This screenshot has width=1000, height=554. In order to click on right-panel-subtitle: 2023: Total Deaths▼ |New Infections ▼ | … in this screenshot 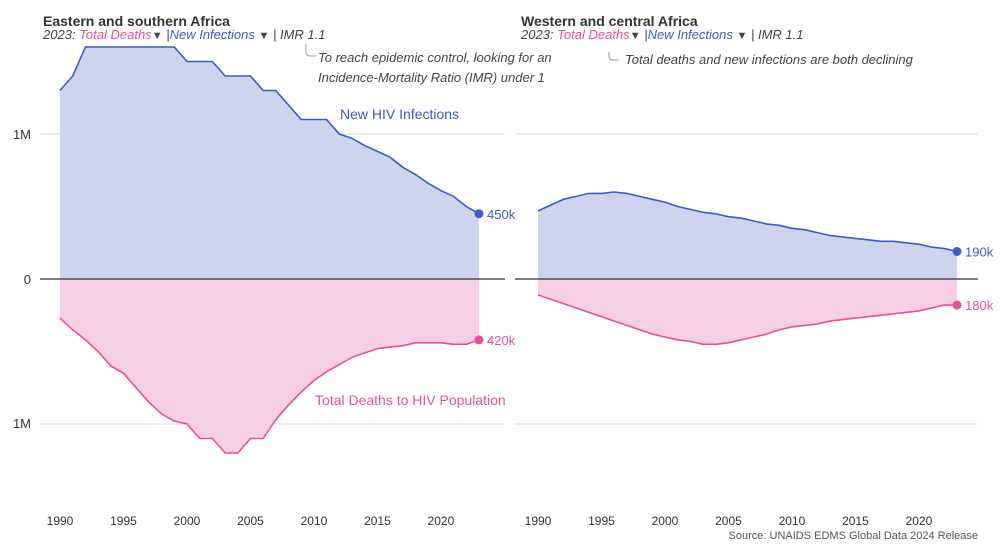, I will do `click(662, 34)`.